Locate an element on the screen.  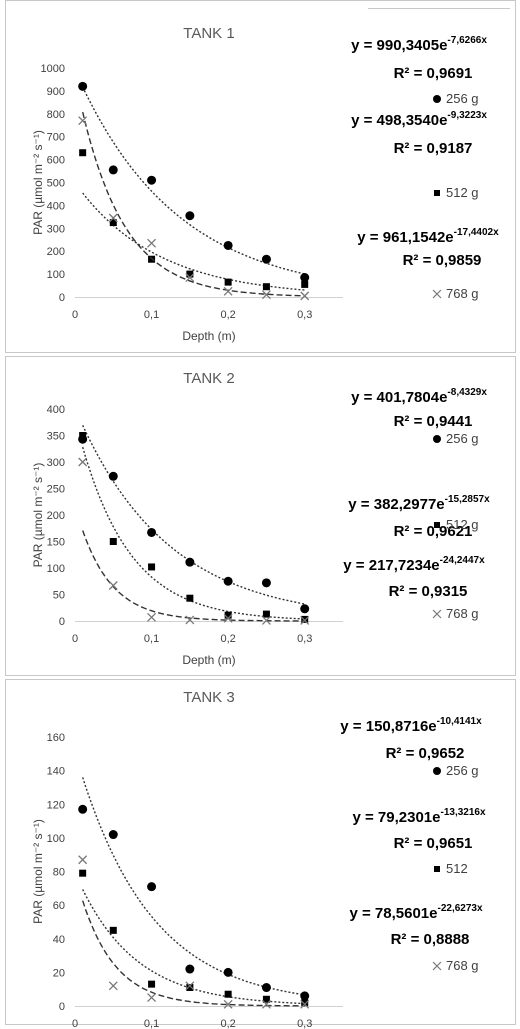
equation-base: y = 498,3540e is located at coordinates (399, 120).